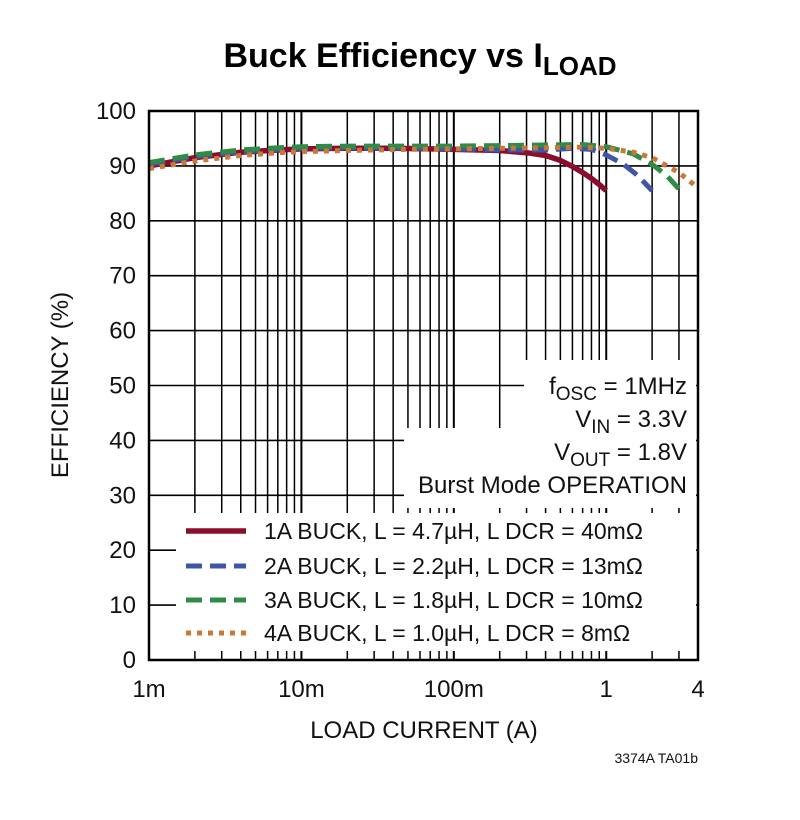 The image size is (800, 820). Describe the element at coordinates (642, 386) in the screenshot. I see `condition-value: = 1MHz` at that location.